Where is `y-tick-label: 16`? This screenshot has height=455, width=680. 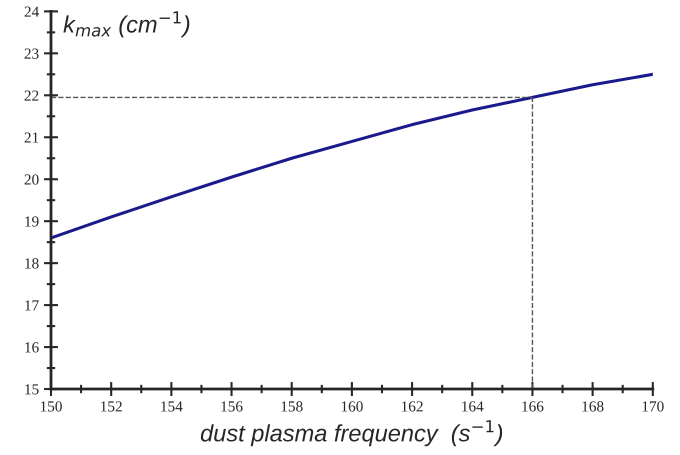 y-tick-label: 16 is located at coordinates (32, 347).